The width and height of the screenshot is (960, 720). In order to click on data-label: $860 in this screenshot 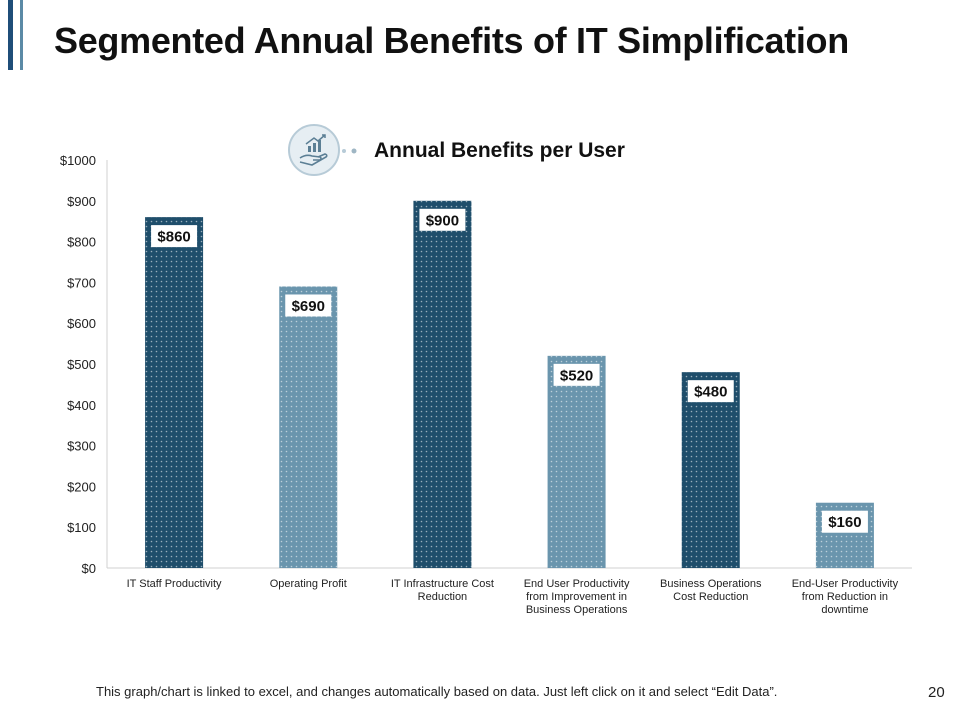, I will do `click(173, 237)`.